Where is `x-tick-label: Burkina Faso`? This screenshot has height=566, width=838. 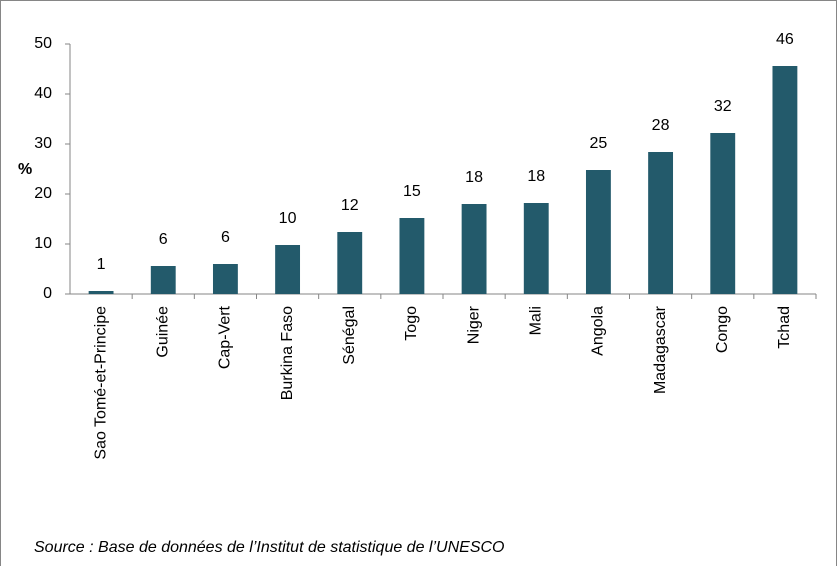
x-tick-label: Burkina Faso is located at coordinates (287, 353).